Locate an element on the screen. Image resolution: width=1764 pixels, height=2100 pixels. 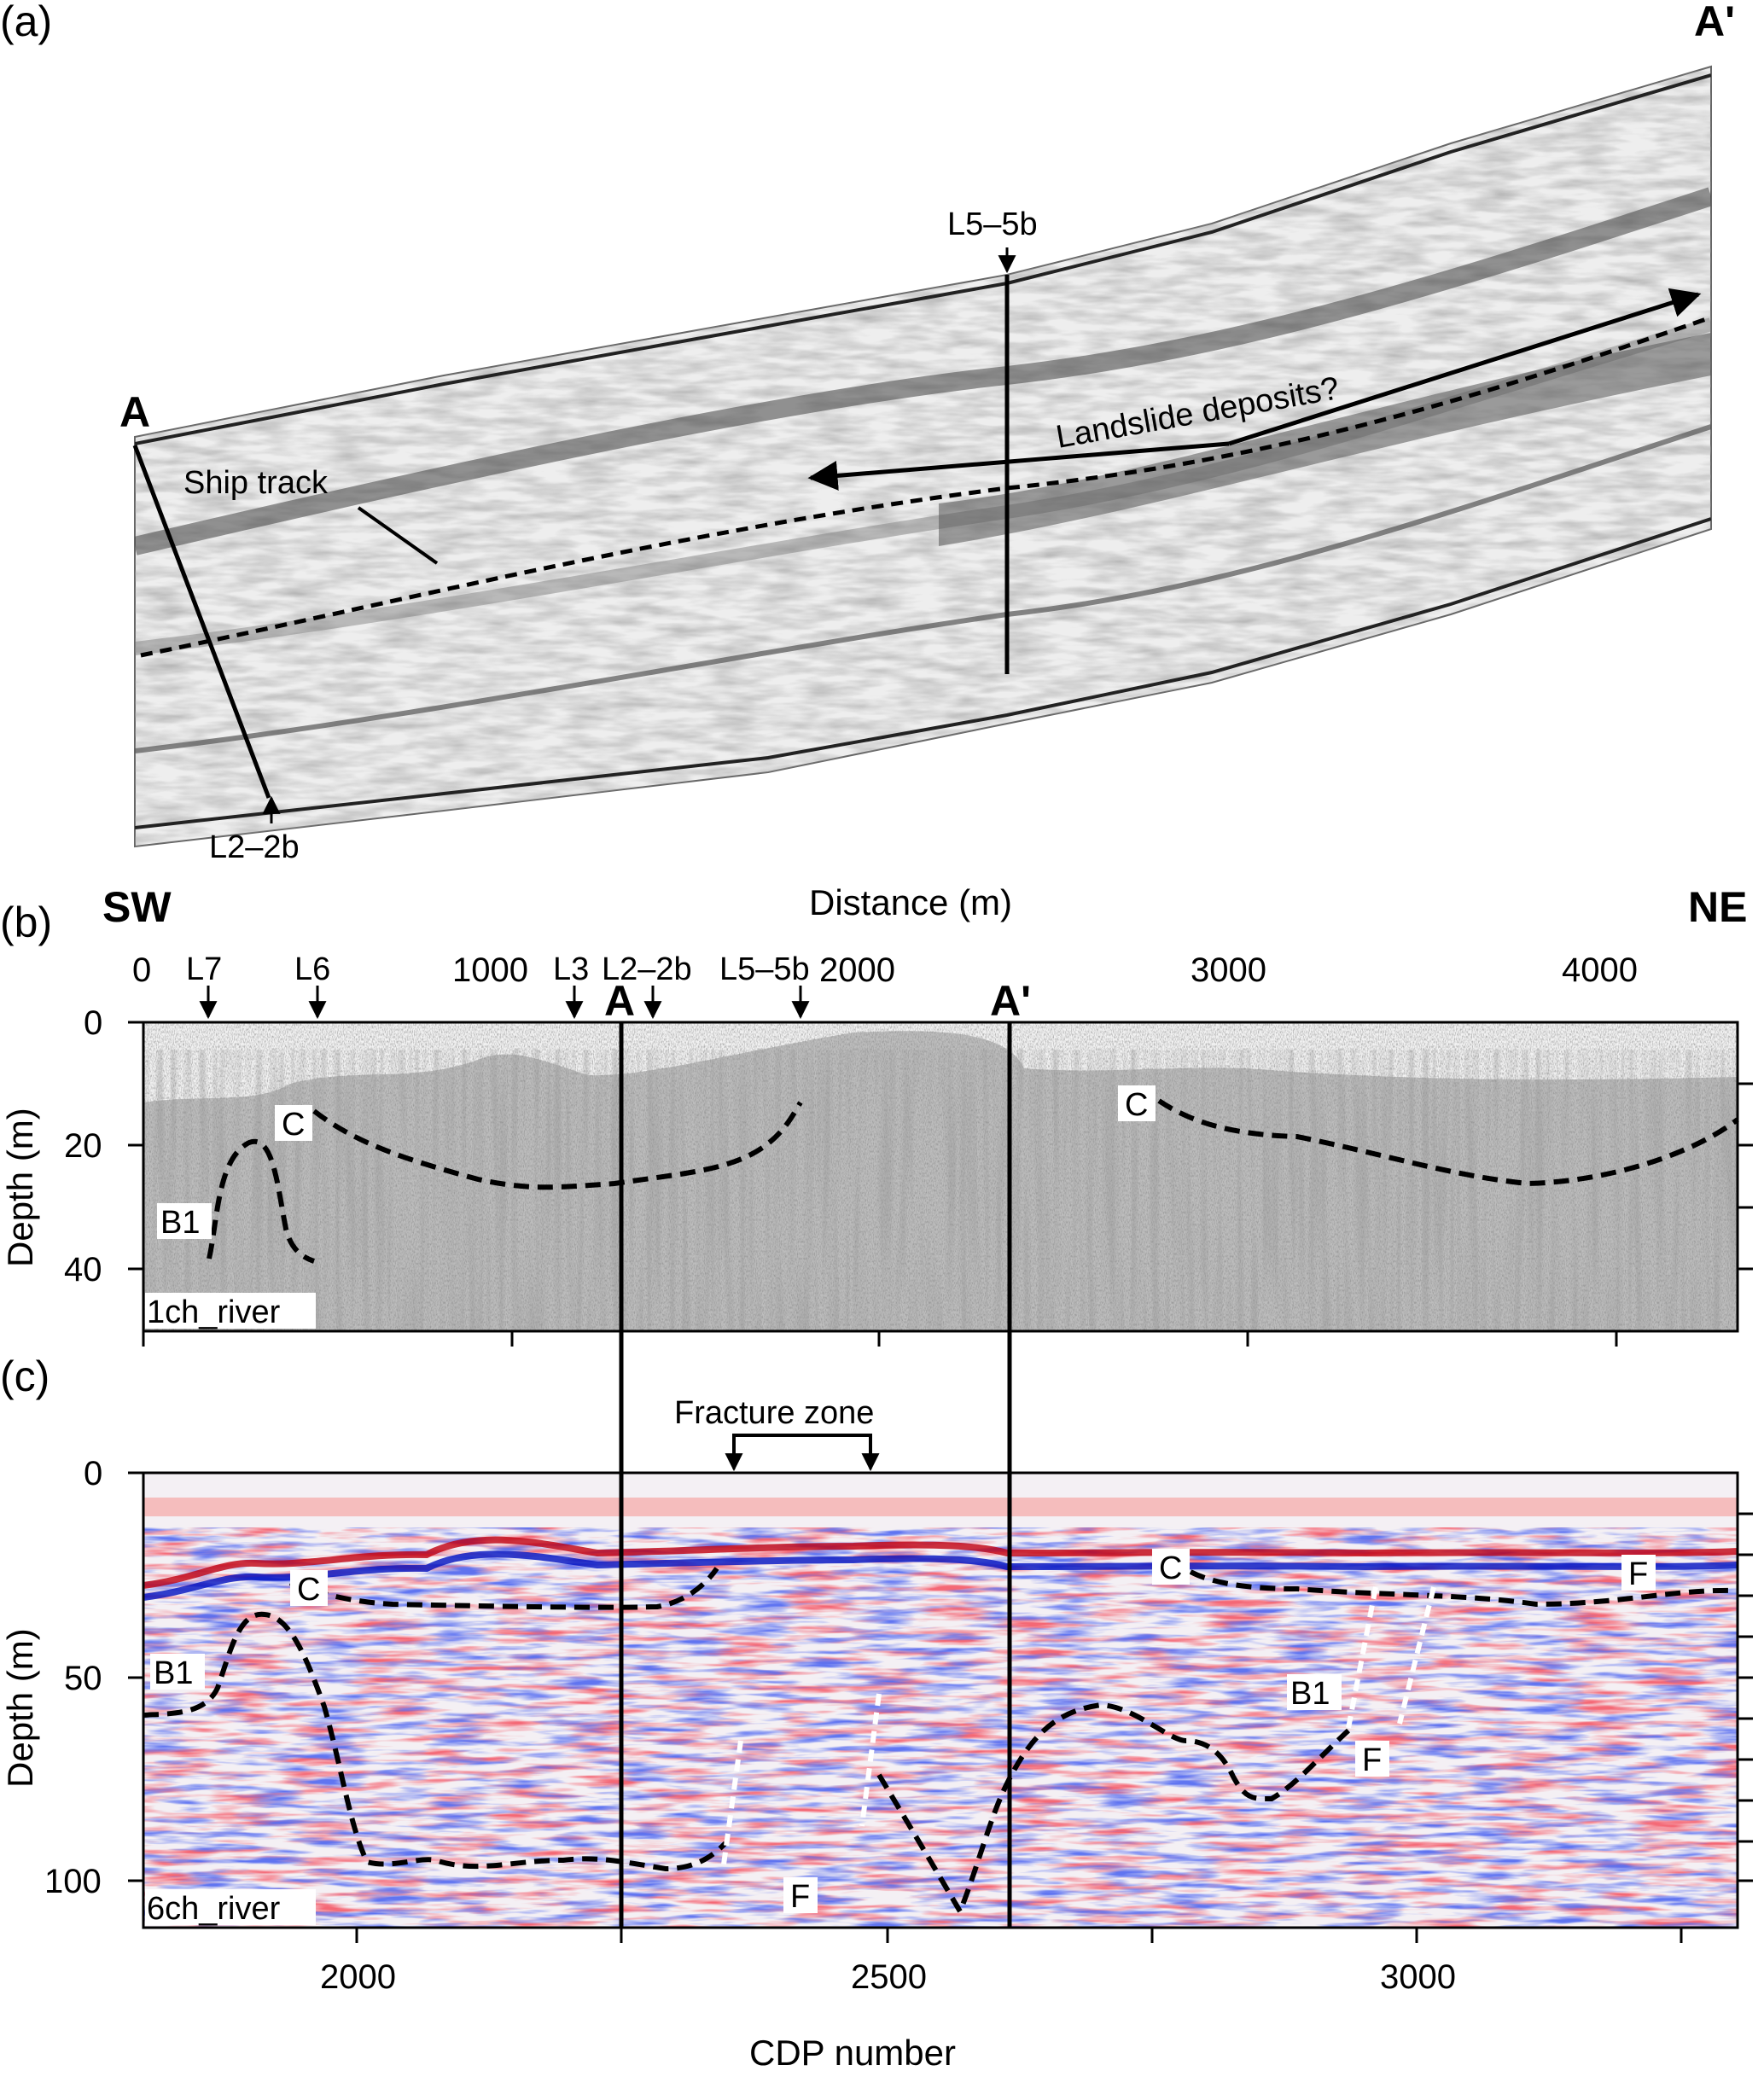
dist-tick-4000: 4000 is located at coordinates (1600, 970).